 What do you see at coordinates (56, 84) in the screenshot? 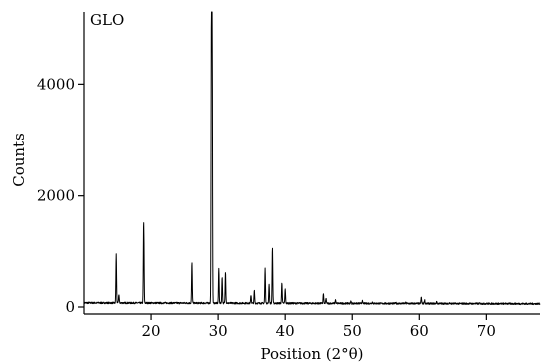
I see `y-tick-label: 4000` at bounding box center [56, 84].